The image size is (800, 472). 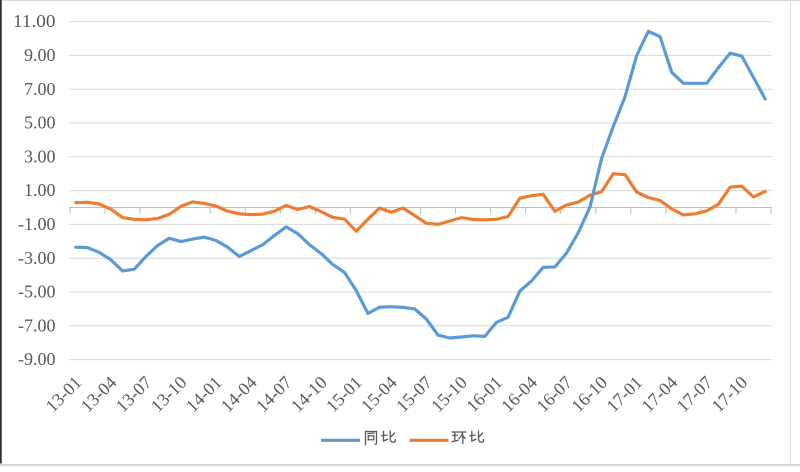 What do you see at coordinates (34, 21) in the screenshot?
I see `svg-text: 11.00` at bounding box center [34, 21].